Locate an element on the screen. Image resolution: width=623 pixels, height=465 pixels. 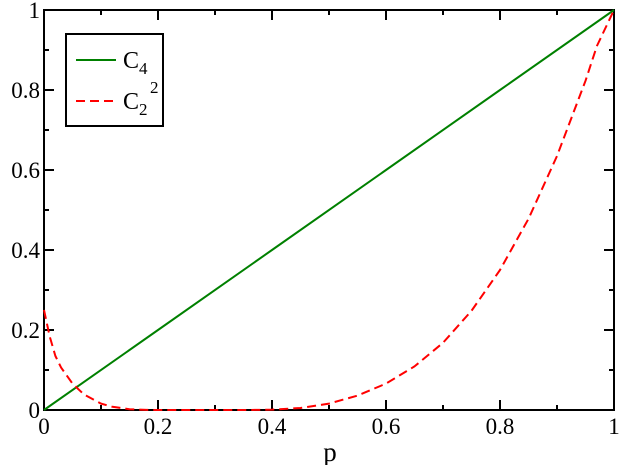
x-tick-label: 0.2 is located at coordinates (158, 426).